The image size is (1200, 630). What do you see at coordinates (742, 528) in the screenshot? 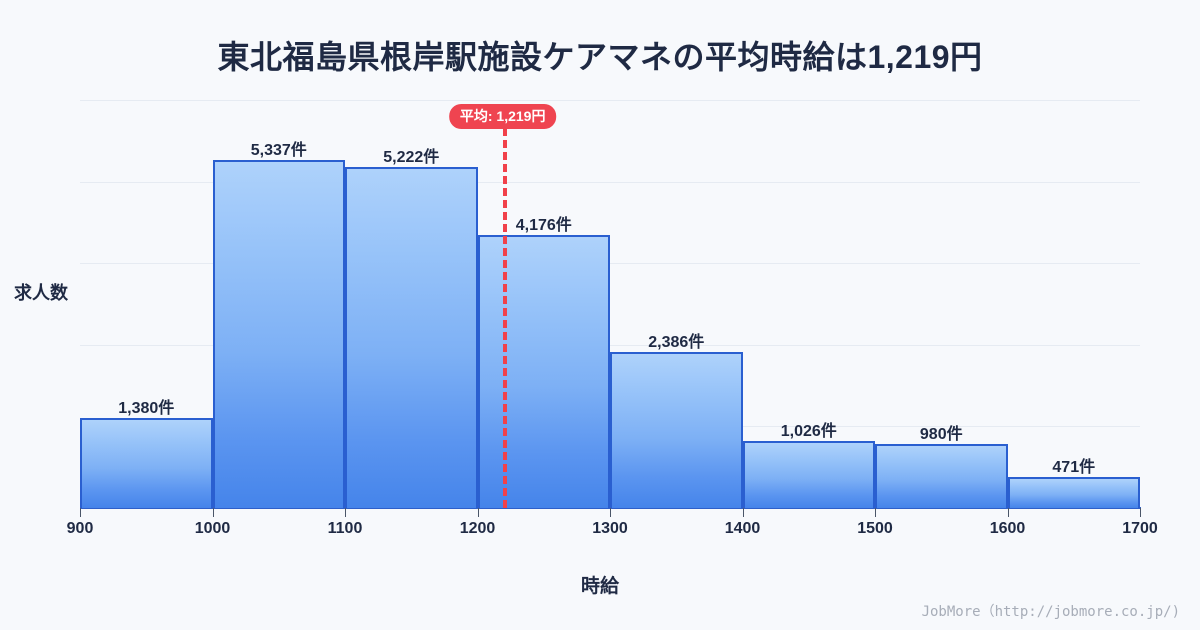
I see `x-axis-tick-label: 1400` at bounding box center [742, 528].